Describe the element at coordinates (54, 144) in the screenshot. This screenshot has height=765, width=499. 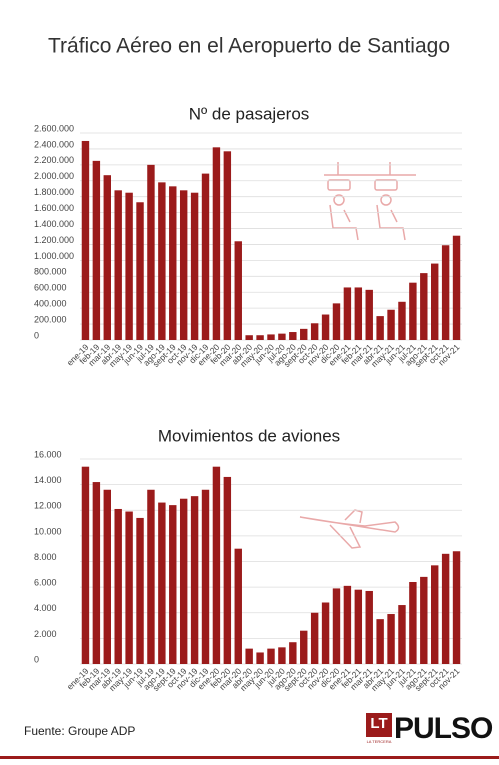
I see `y-tick-label: 2.400.000` at that location.